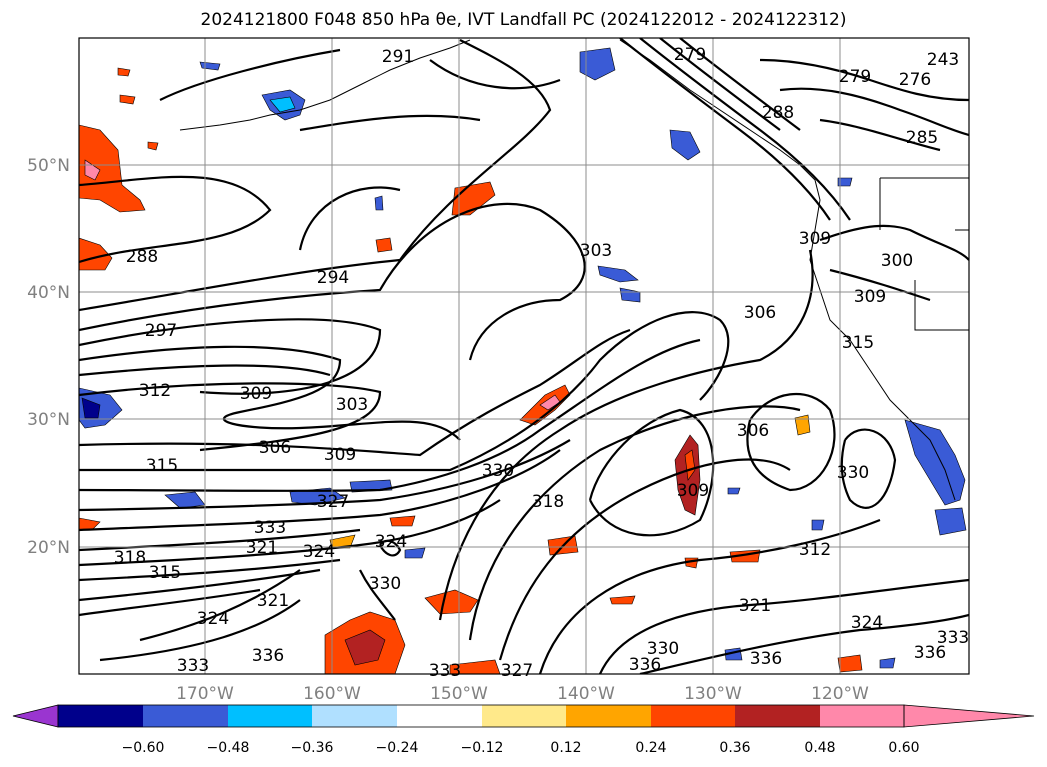 The image size is (1047, 767). Describe the element at coordinates (922, 138) in the screenshot. I see `contour-label: 285` at that location.